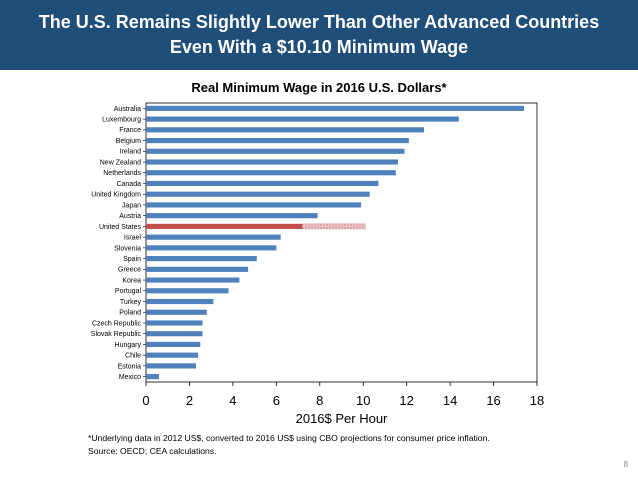 Image resolution: width=638 pixels, height=479 pixels. What do you see at coordinates (133, 356) in the screenshot?
I see `y-tick-label-chile: Chile` at bounding box center [133, 356].